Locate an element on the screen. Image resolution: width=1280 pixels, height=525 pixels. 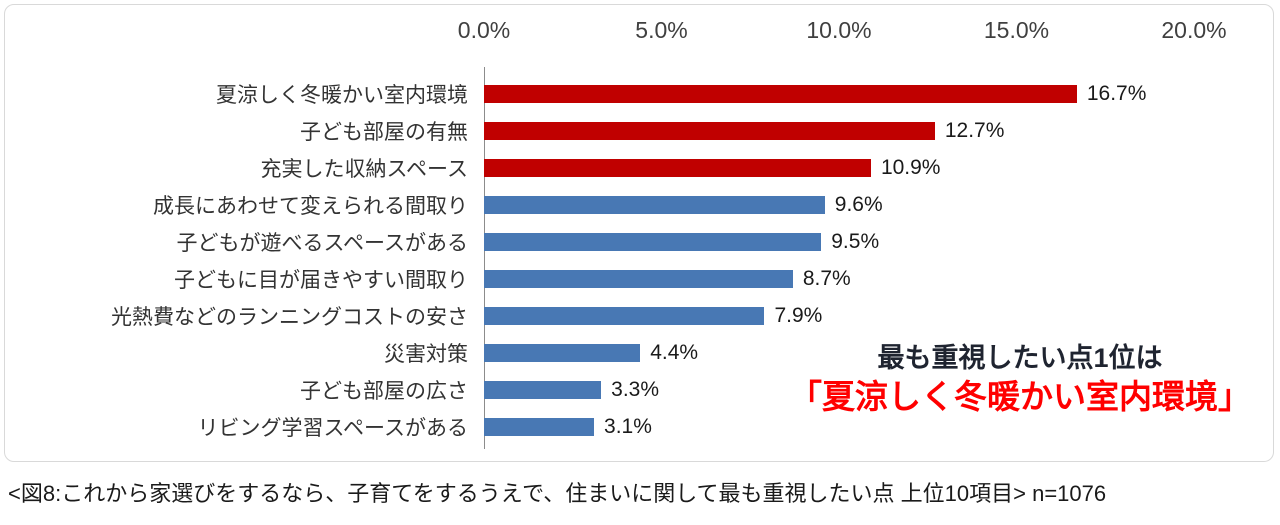
value-label: 16.7% is located at coordinates (1116, 93).